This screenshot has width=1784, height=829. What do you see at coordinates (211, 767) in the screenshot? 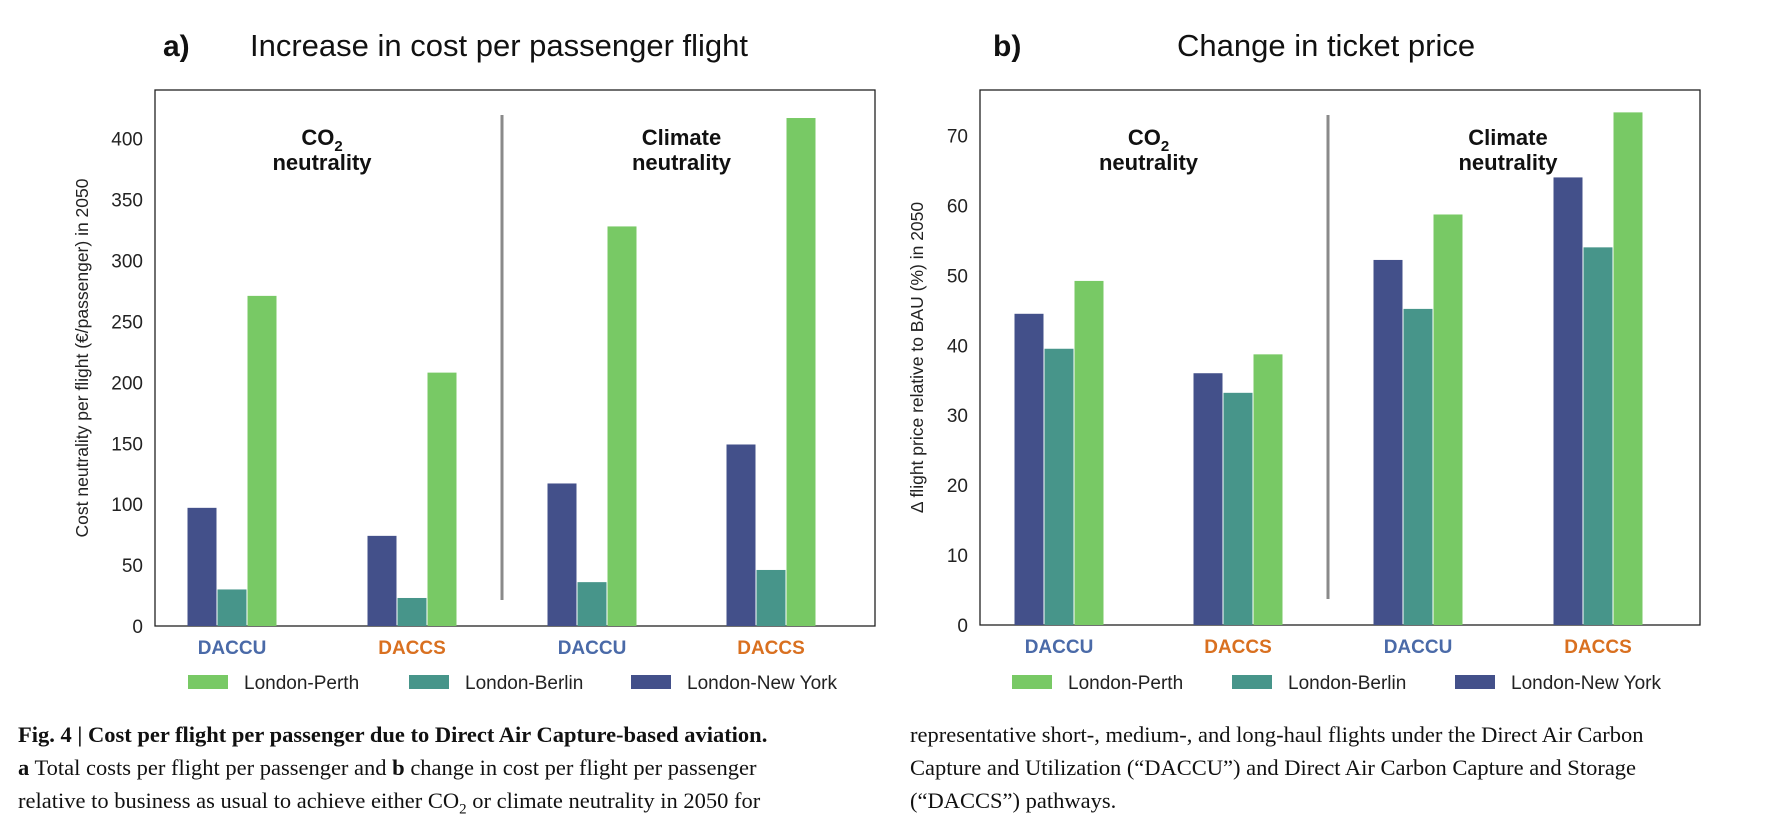
I see `caption-line2-a: Total costs per flight per passenger and` at bounding box center [211, 767].